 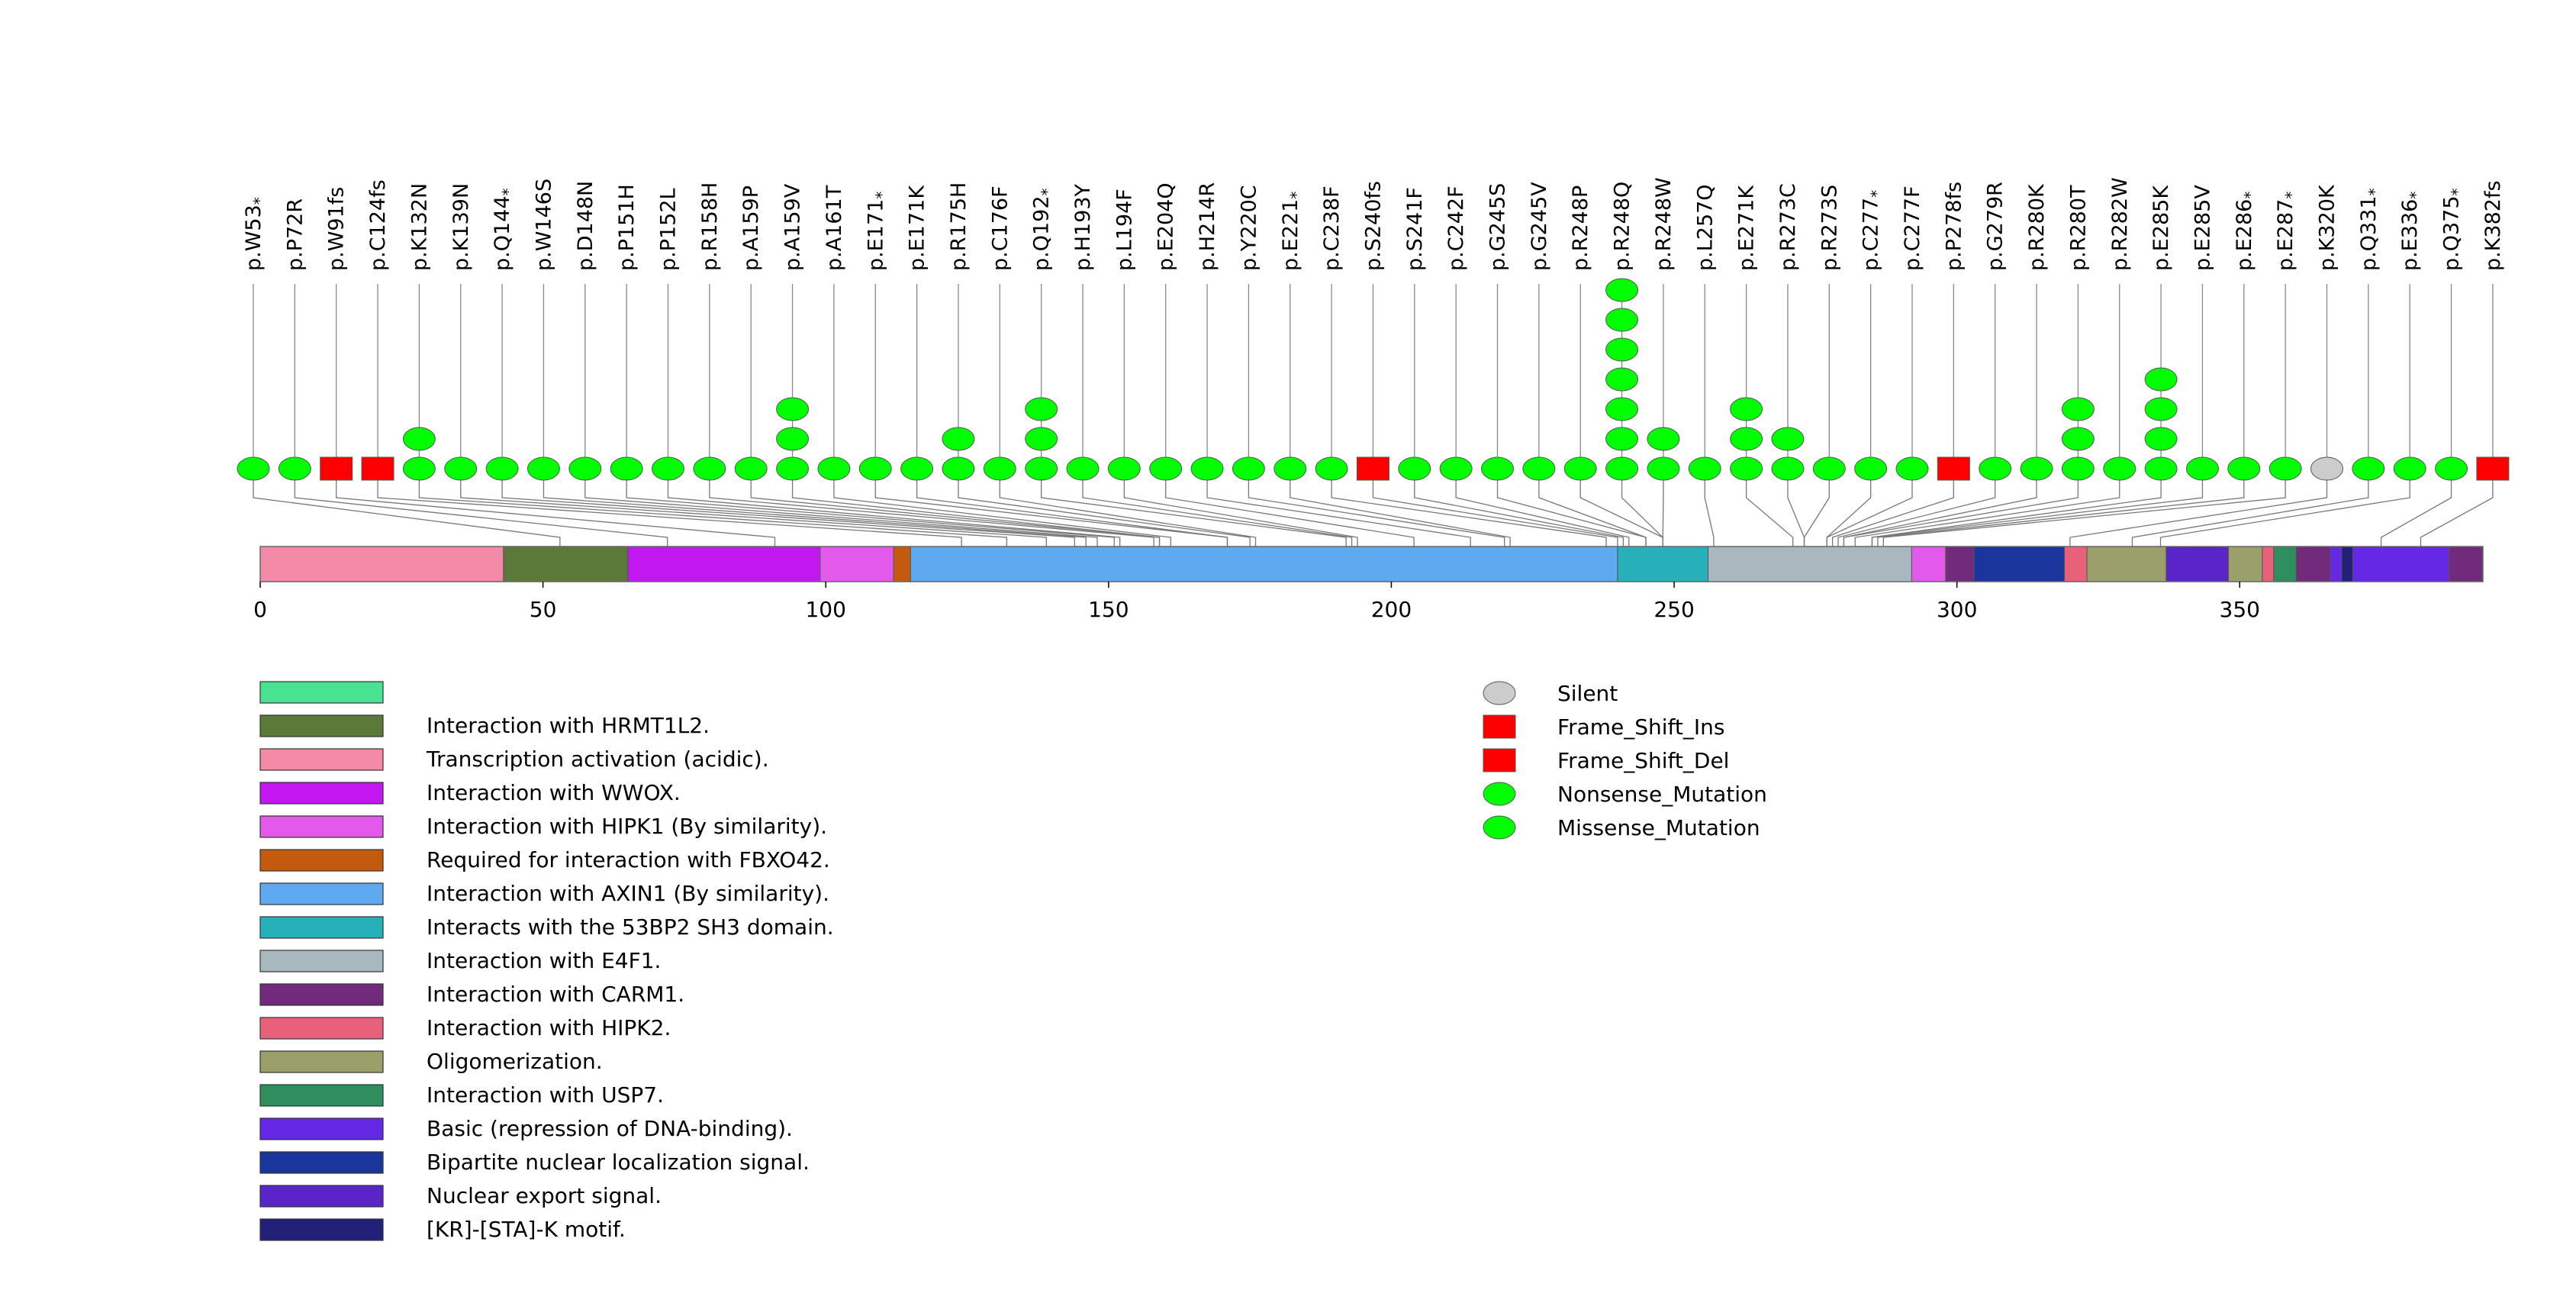 What do you see at coordinates (1622, 226) in the screenshot?
I see `mutation-label: p.R248Q` at bounding box center [1622, 226].